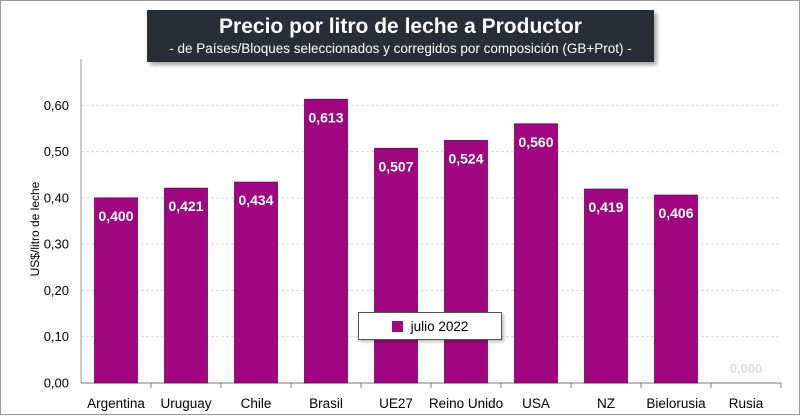 The height and width of the screenshot is (416, 800). I want to click on chart-legend: julio 2022, so click(430, 326).